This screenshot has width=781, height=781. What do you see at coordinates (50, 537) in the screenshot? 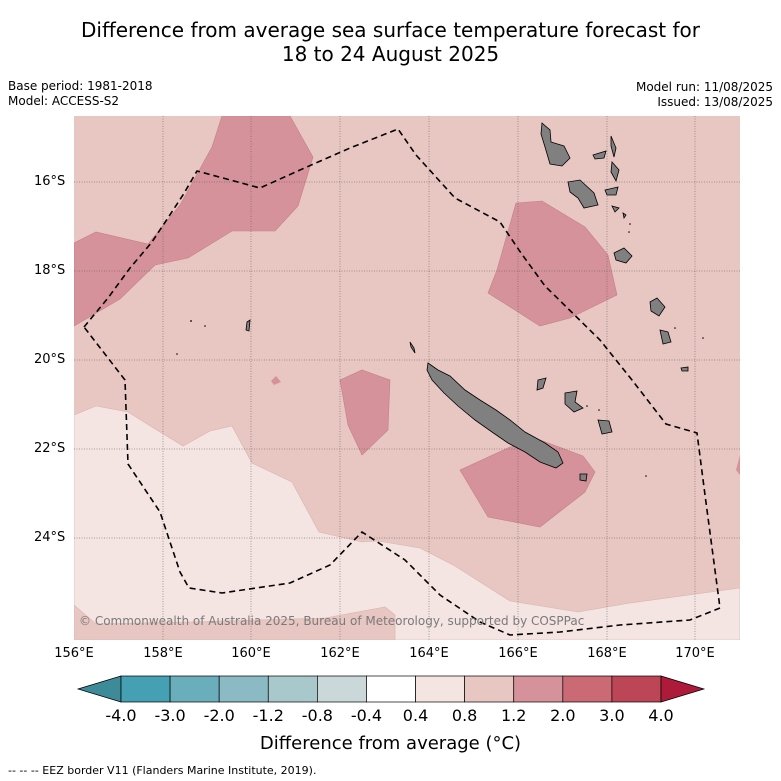
I see `lat-label-24s: 24°S` at bounding box center [50, 537].